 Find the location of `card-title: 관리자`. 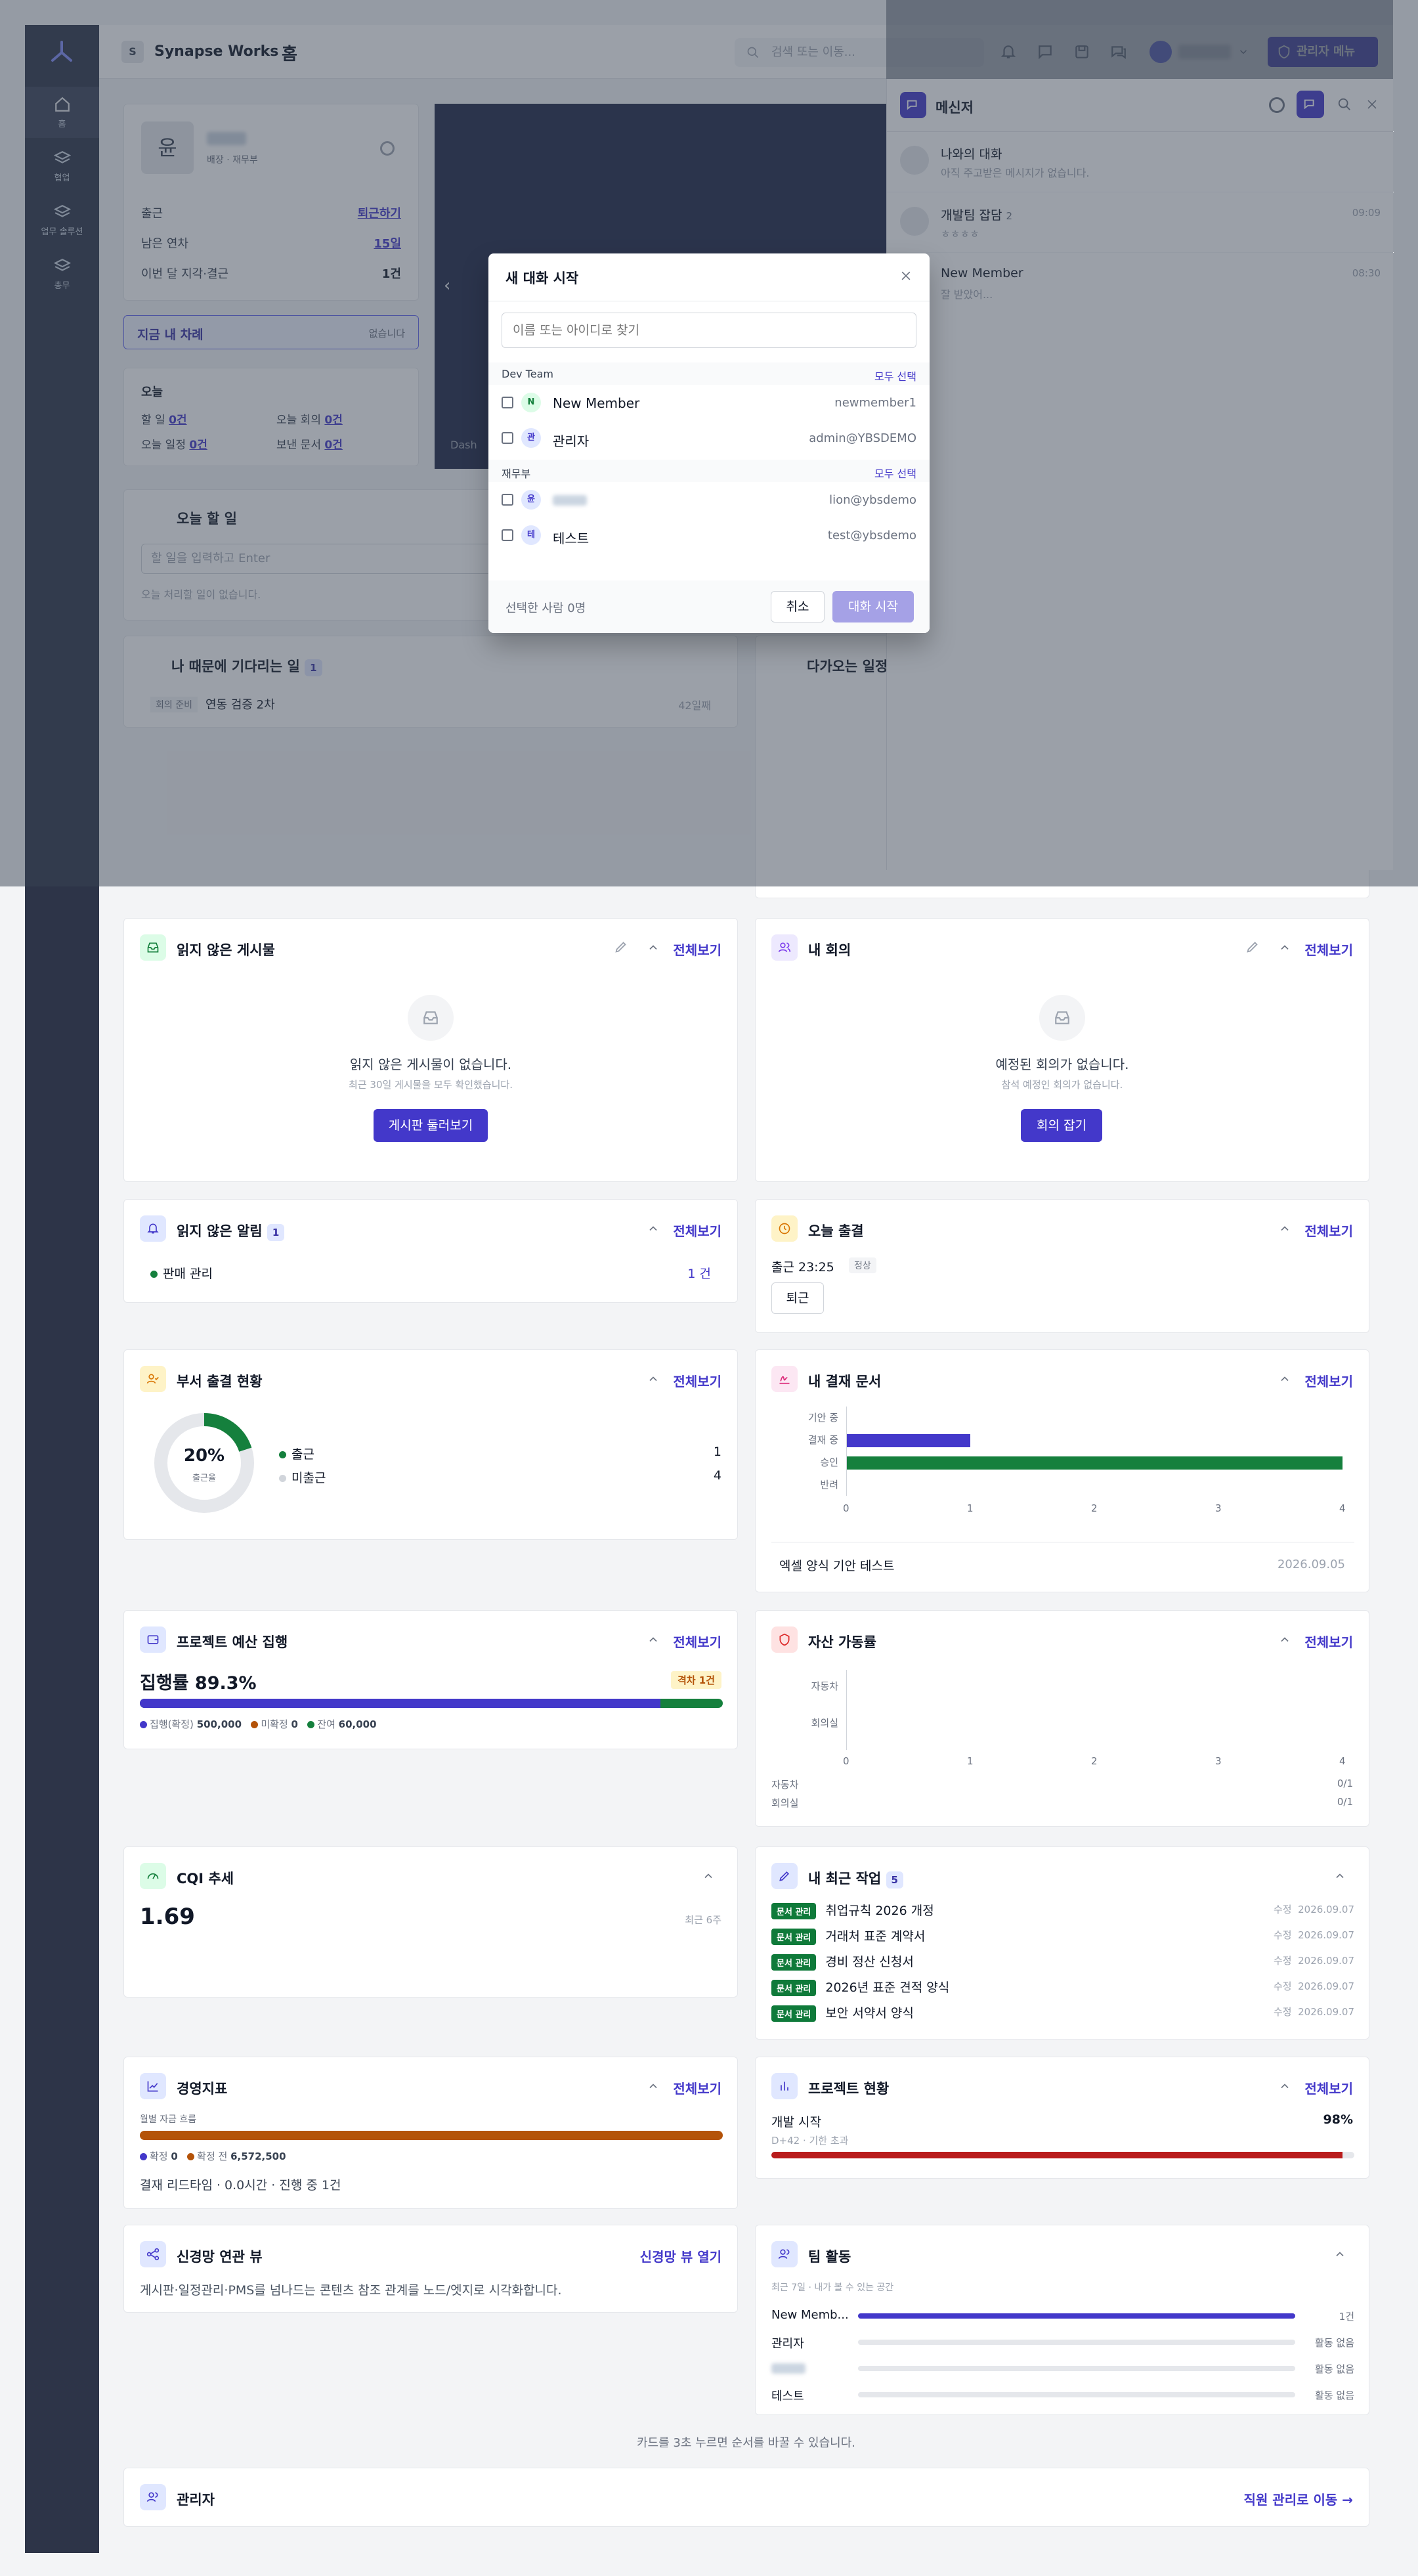

card-title: 관리자 is located at coordinates (196, 2500).